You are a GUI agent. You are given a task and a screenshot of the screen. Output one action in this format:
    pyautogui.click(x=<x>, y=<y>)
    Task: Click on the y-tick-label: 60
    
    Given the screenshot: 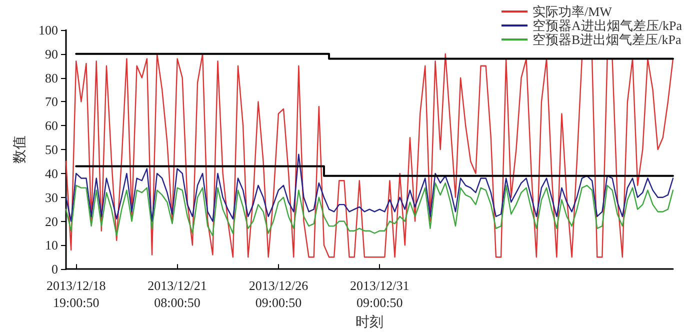 What is the action you would take?
    pyautogui.click(x=51, y=126)
    